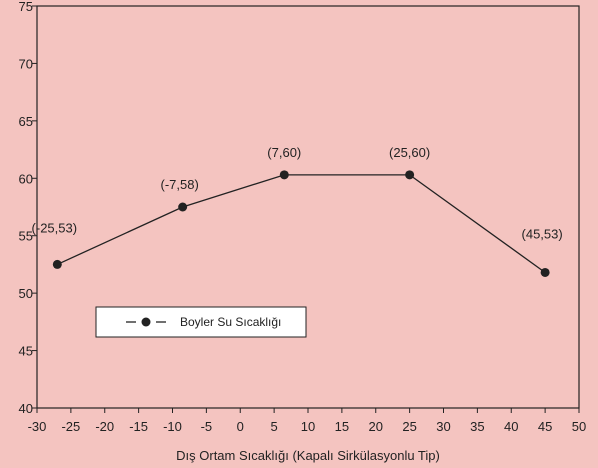  Describe the element at coordinates (579, 426) in the screenshot. I see `x-tick-label: 50` at that location.